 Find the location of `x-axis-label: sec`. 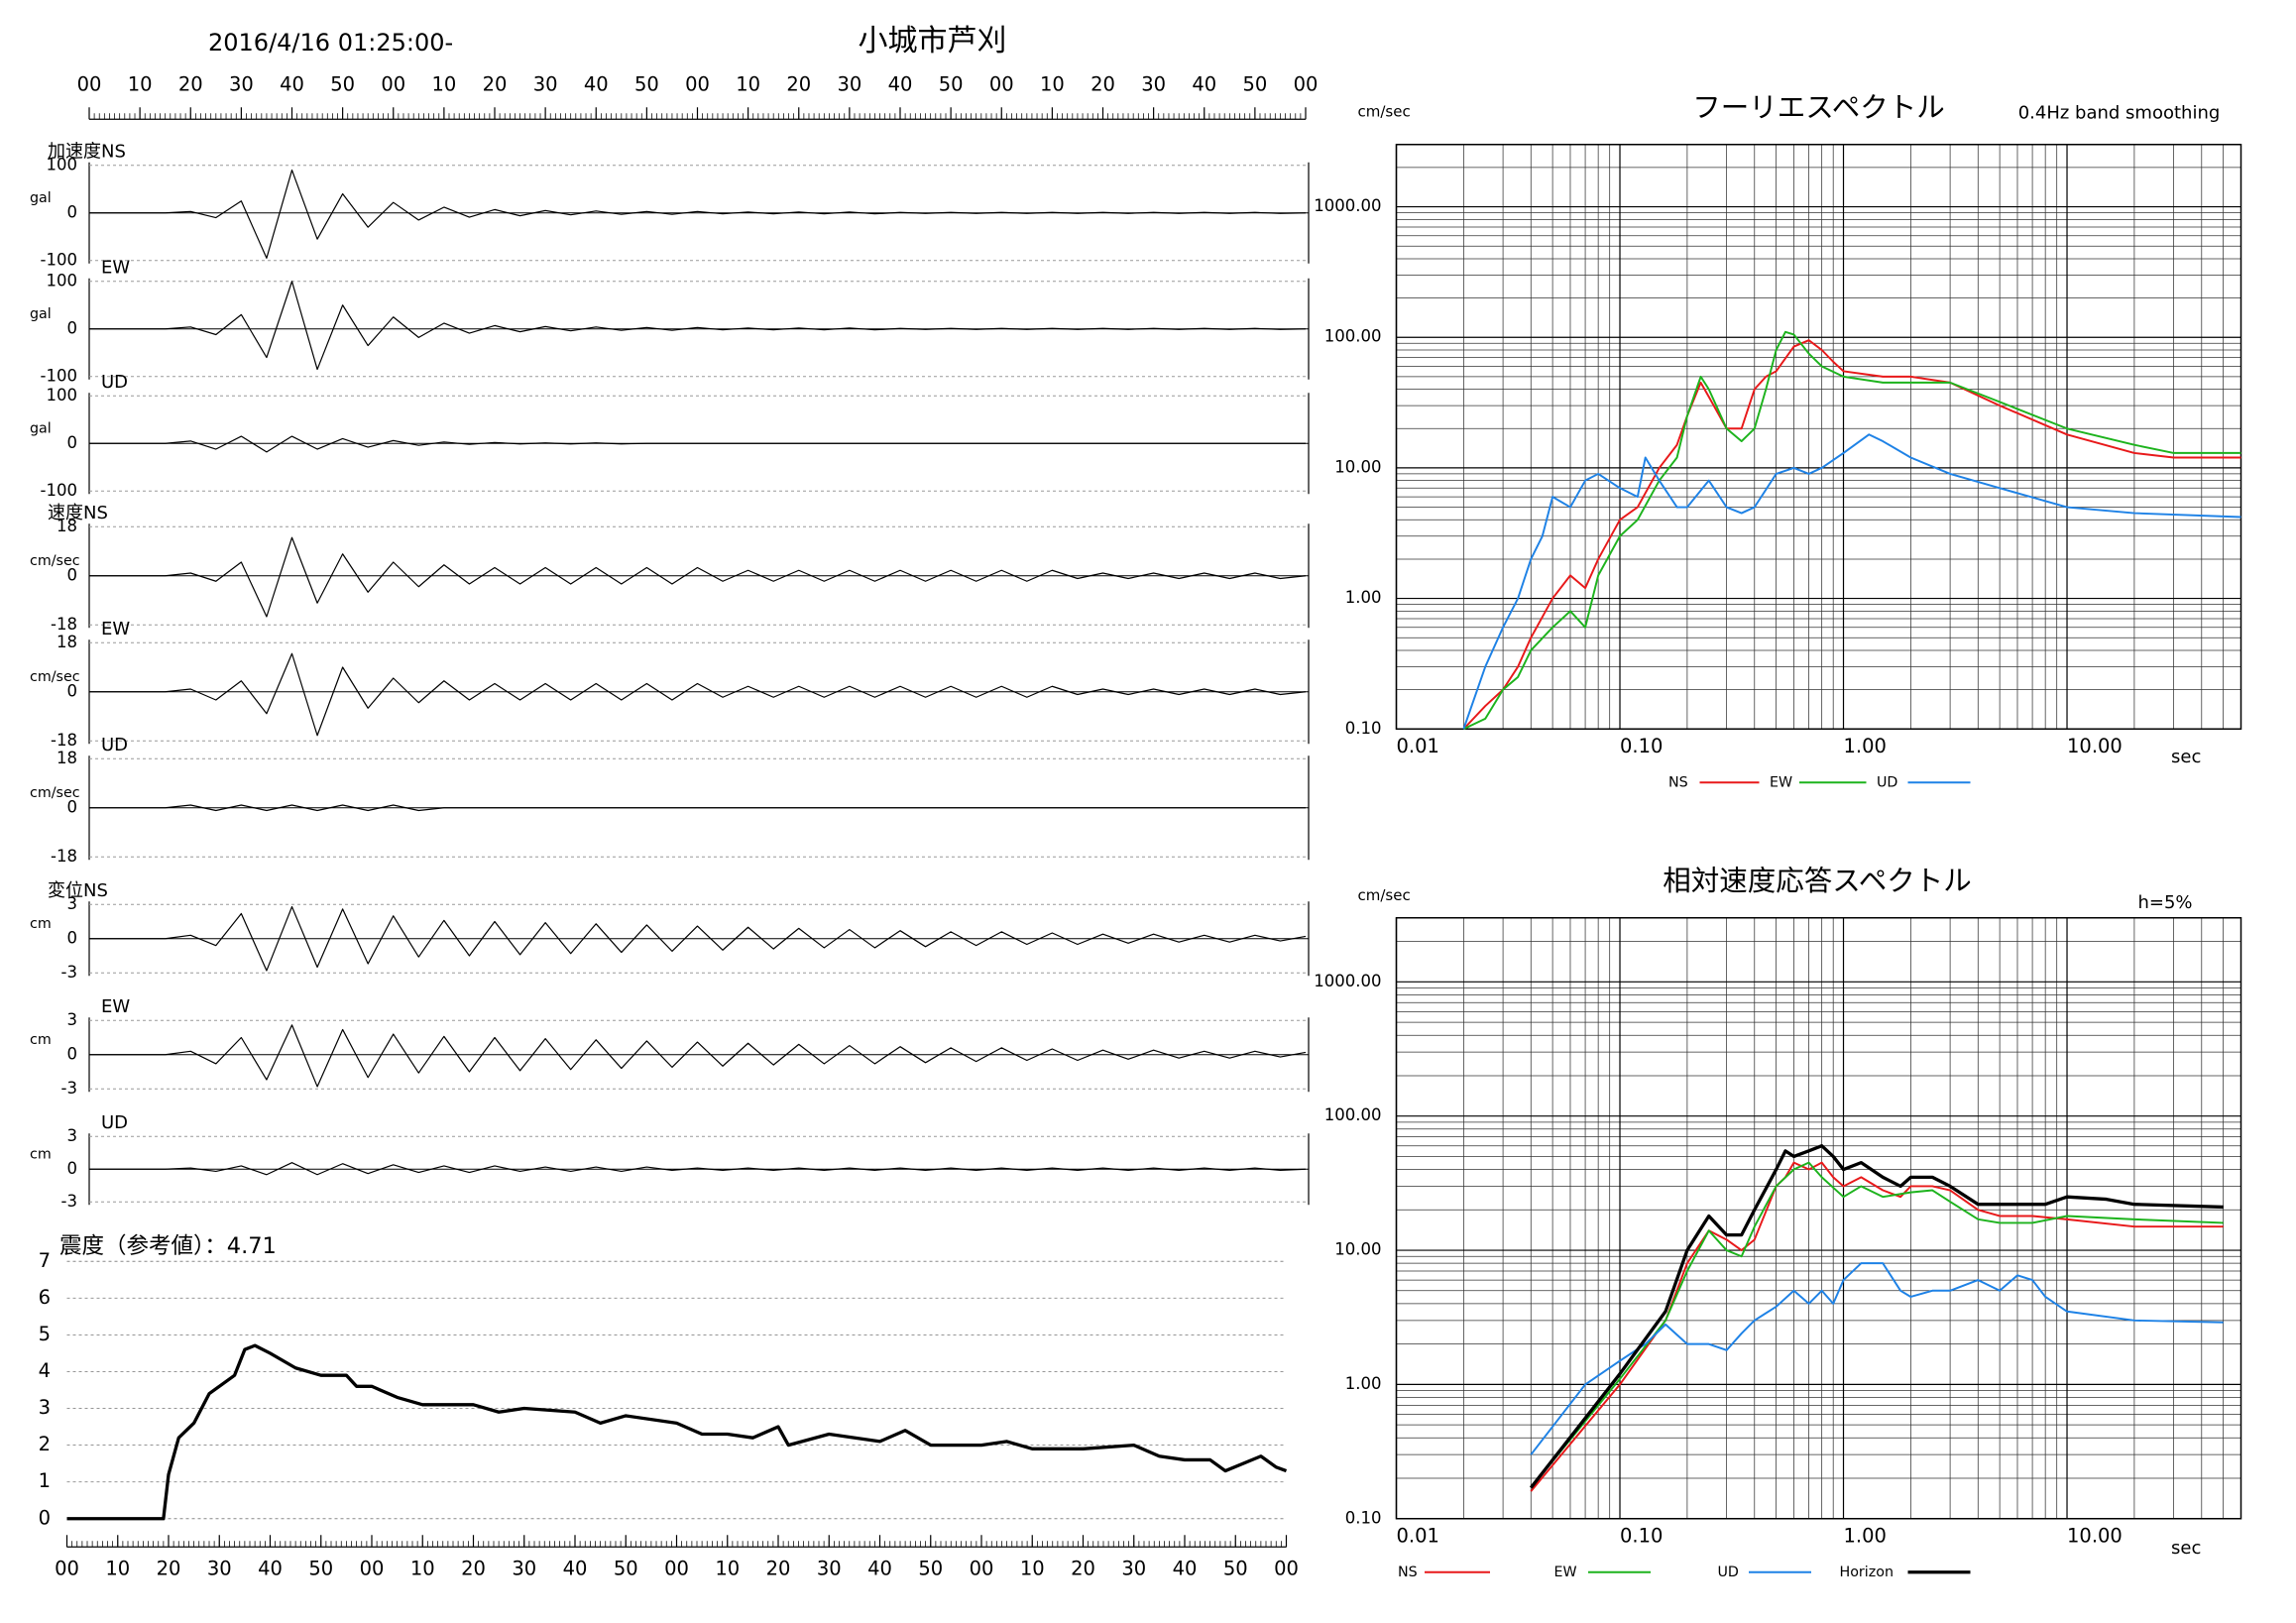

x-axis-label: sec is located at coordinates (2186, 1548).